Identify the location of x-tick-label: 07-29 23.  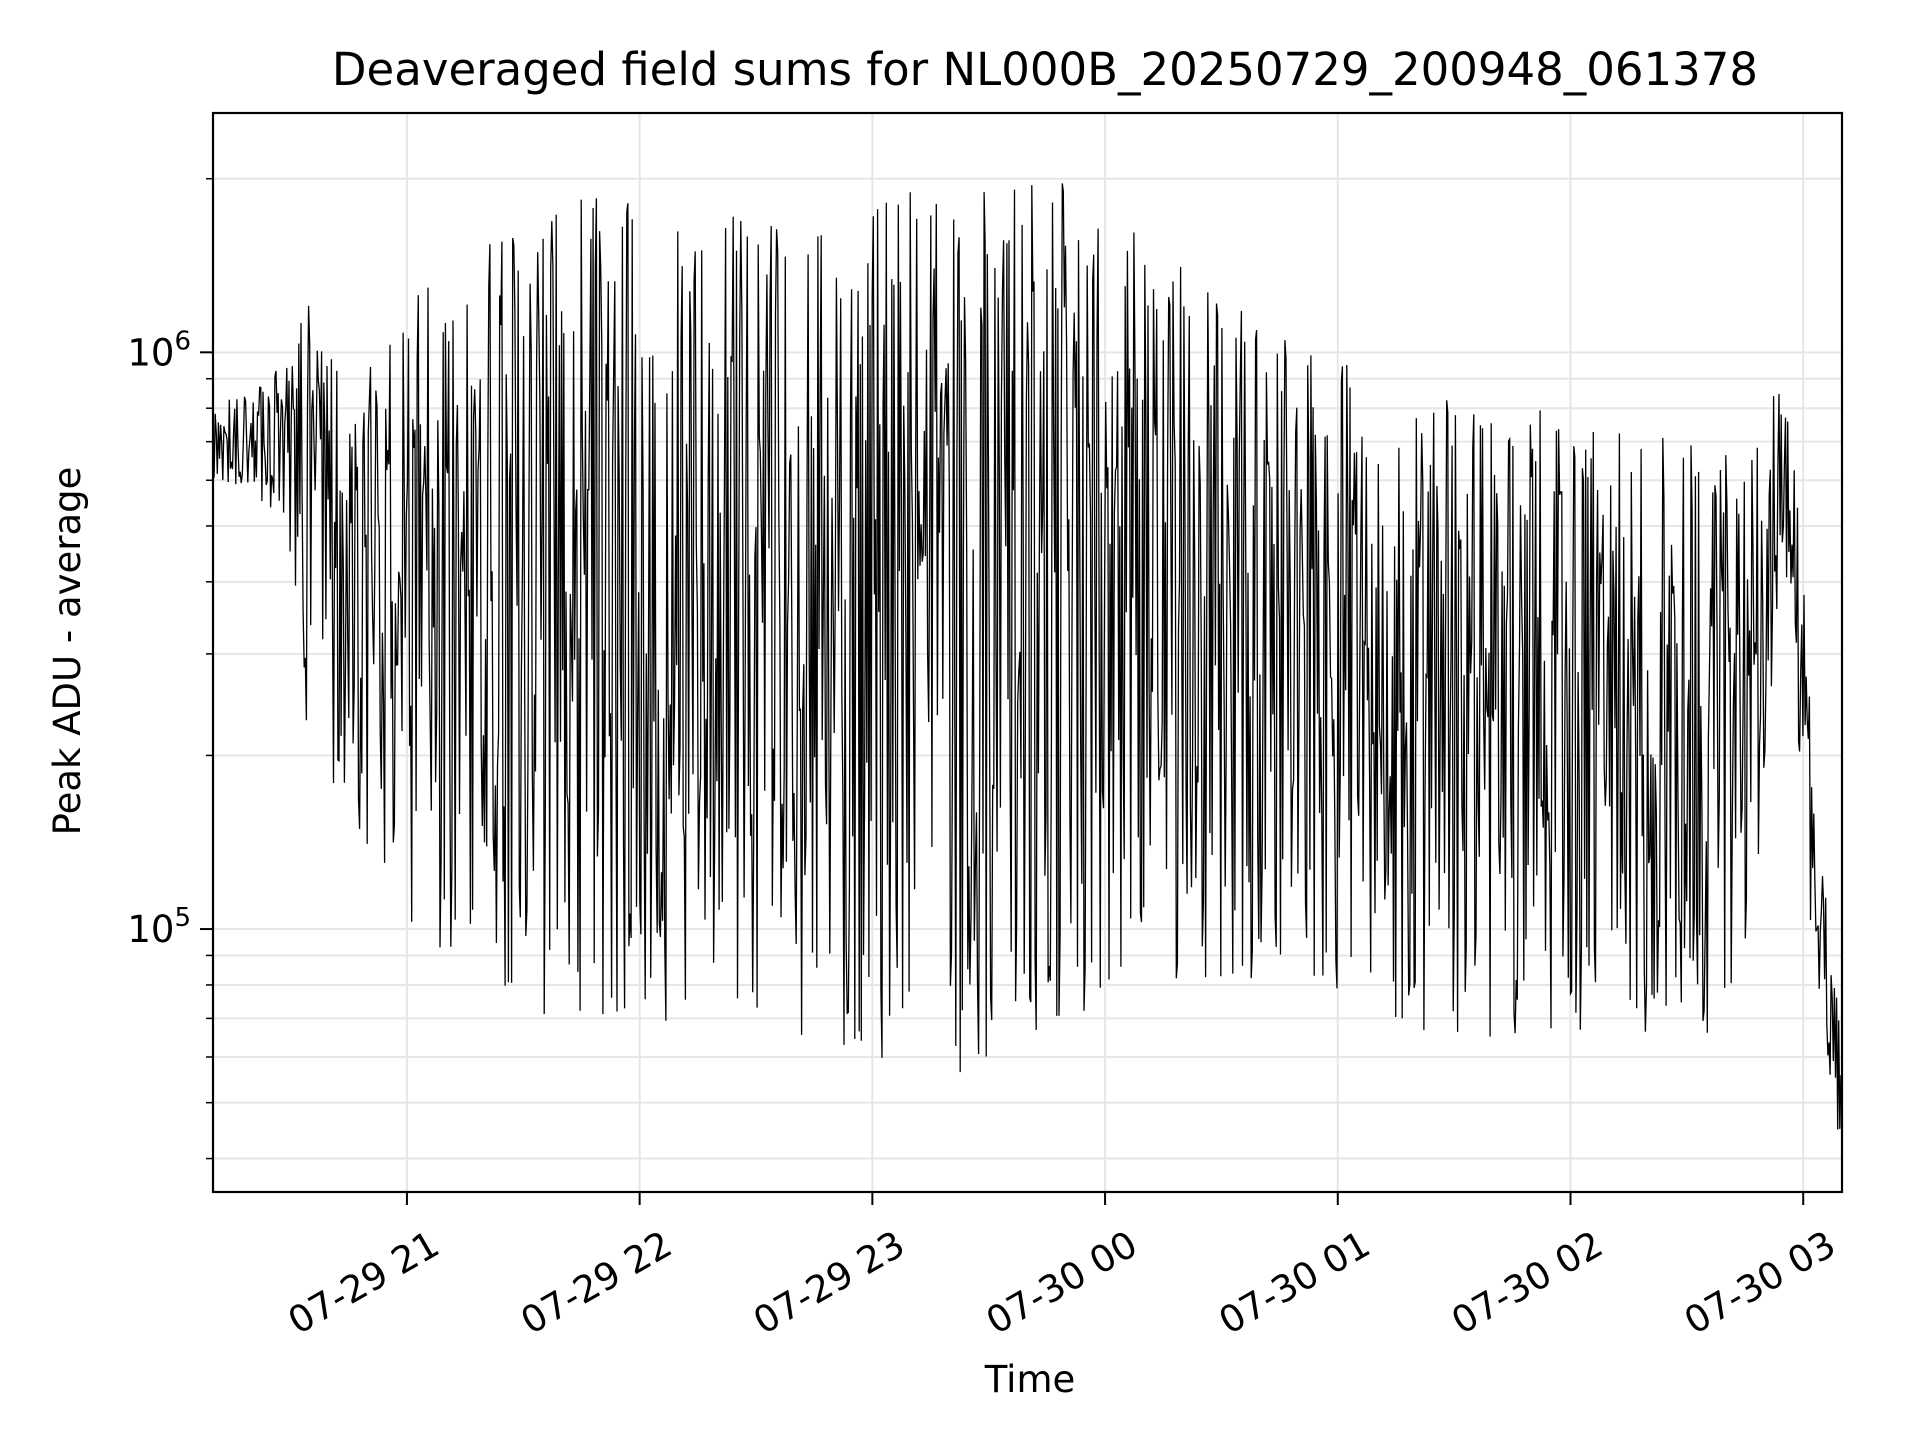
(829, 1283).